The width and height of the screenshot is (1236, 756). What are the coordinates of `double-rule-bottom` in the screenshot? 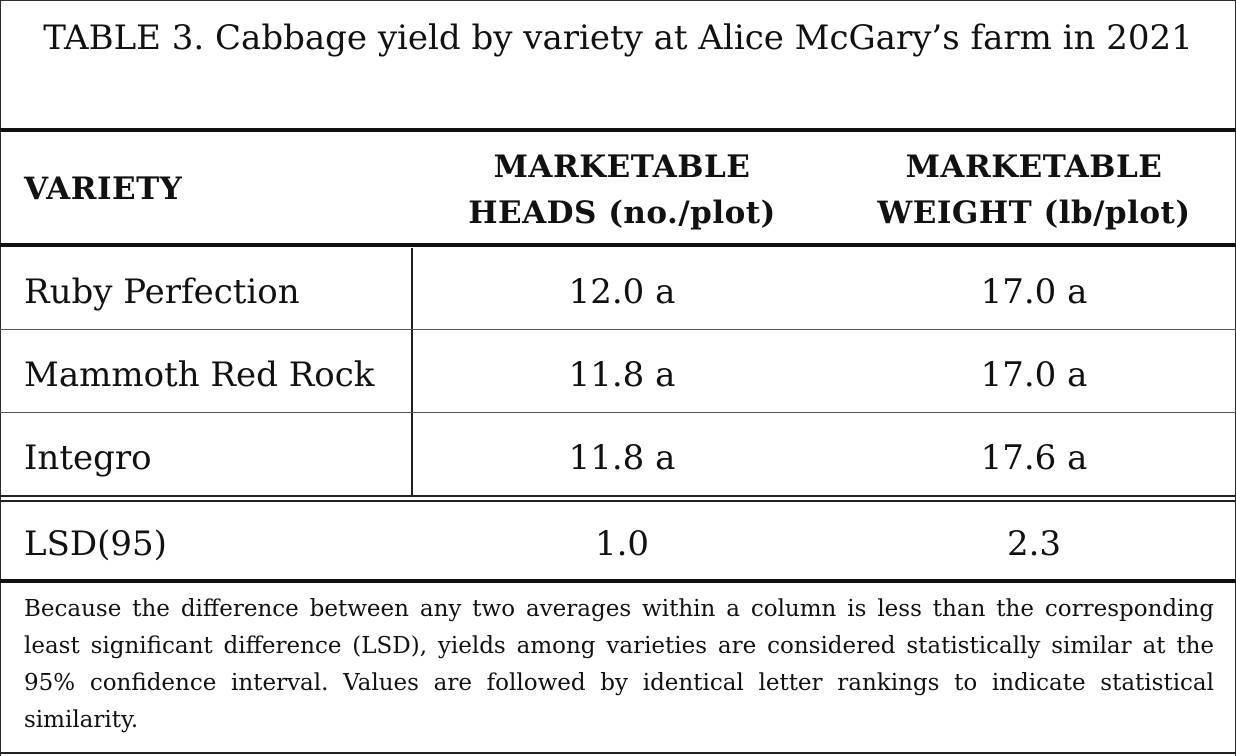 It's located at (618, 501).